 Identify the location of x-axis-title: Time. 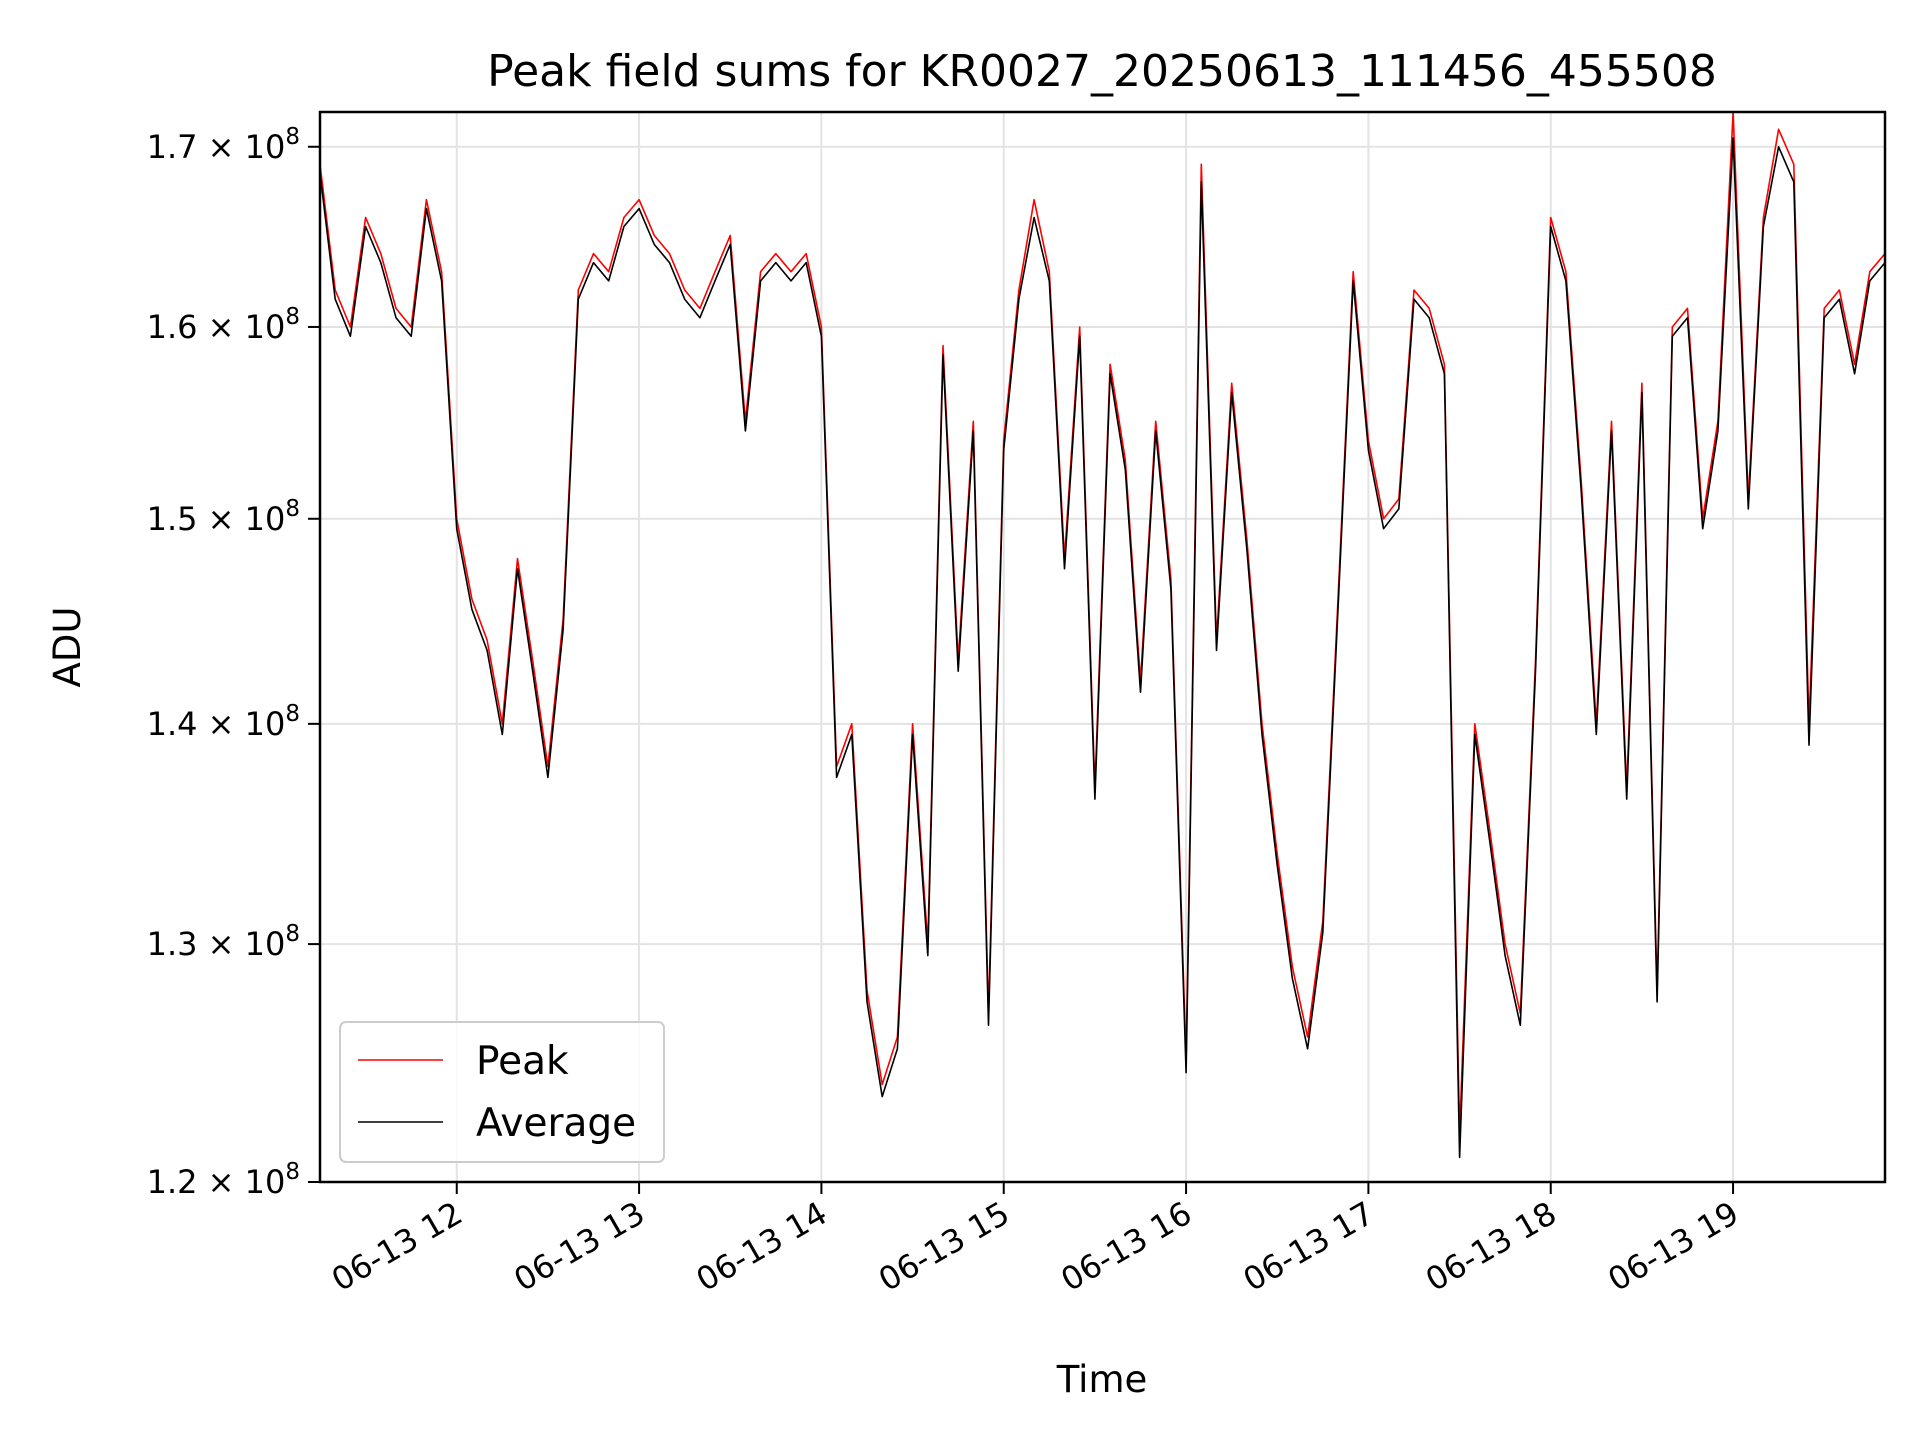
(1102, 1379).